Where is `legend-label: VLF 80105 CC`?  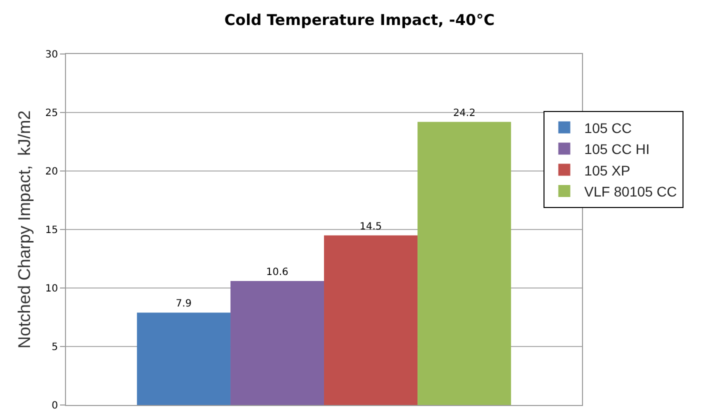 legend-label: VLF 80105 CC is located at coordinates (630, 191).